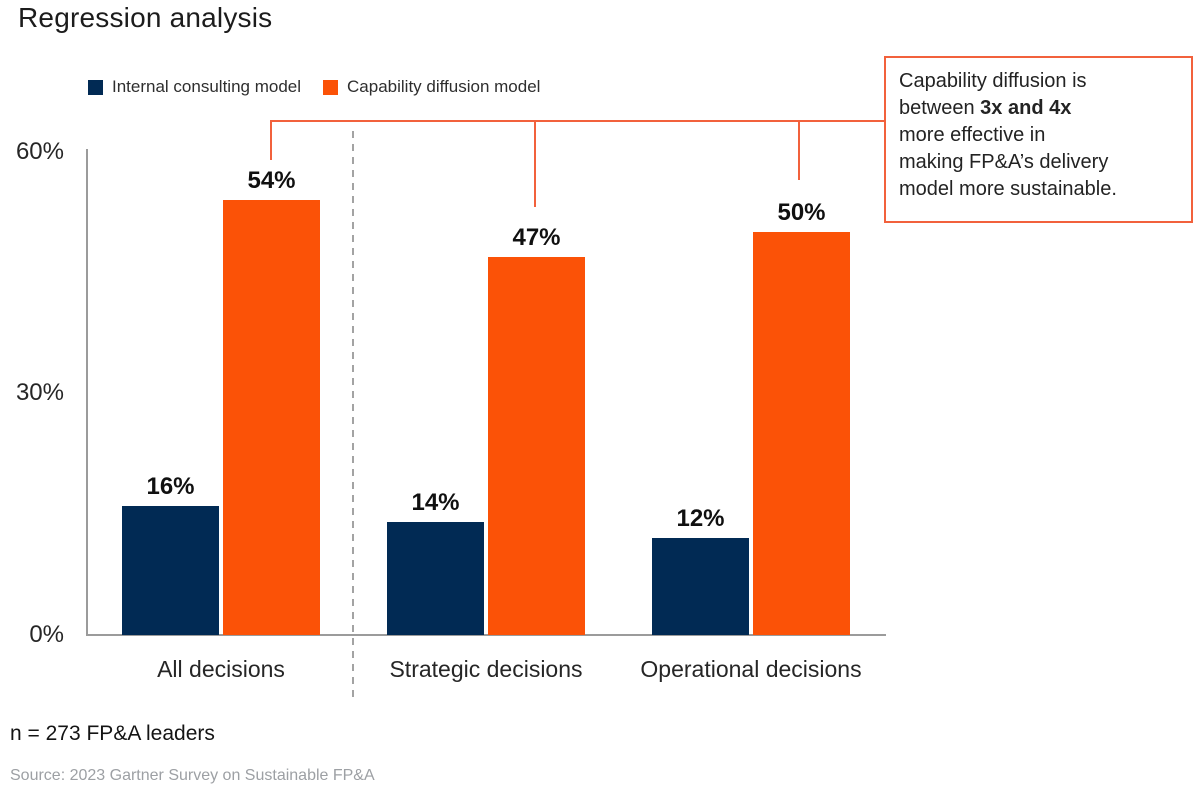 This screenshot has height=800, width=1200. I want to click on callout-text: making FP&A’s delivery, so click(1004, 162).